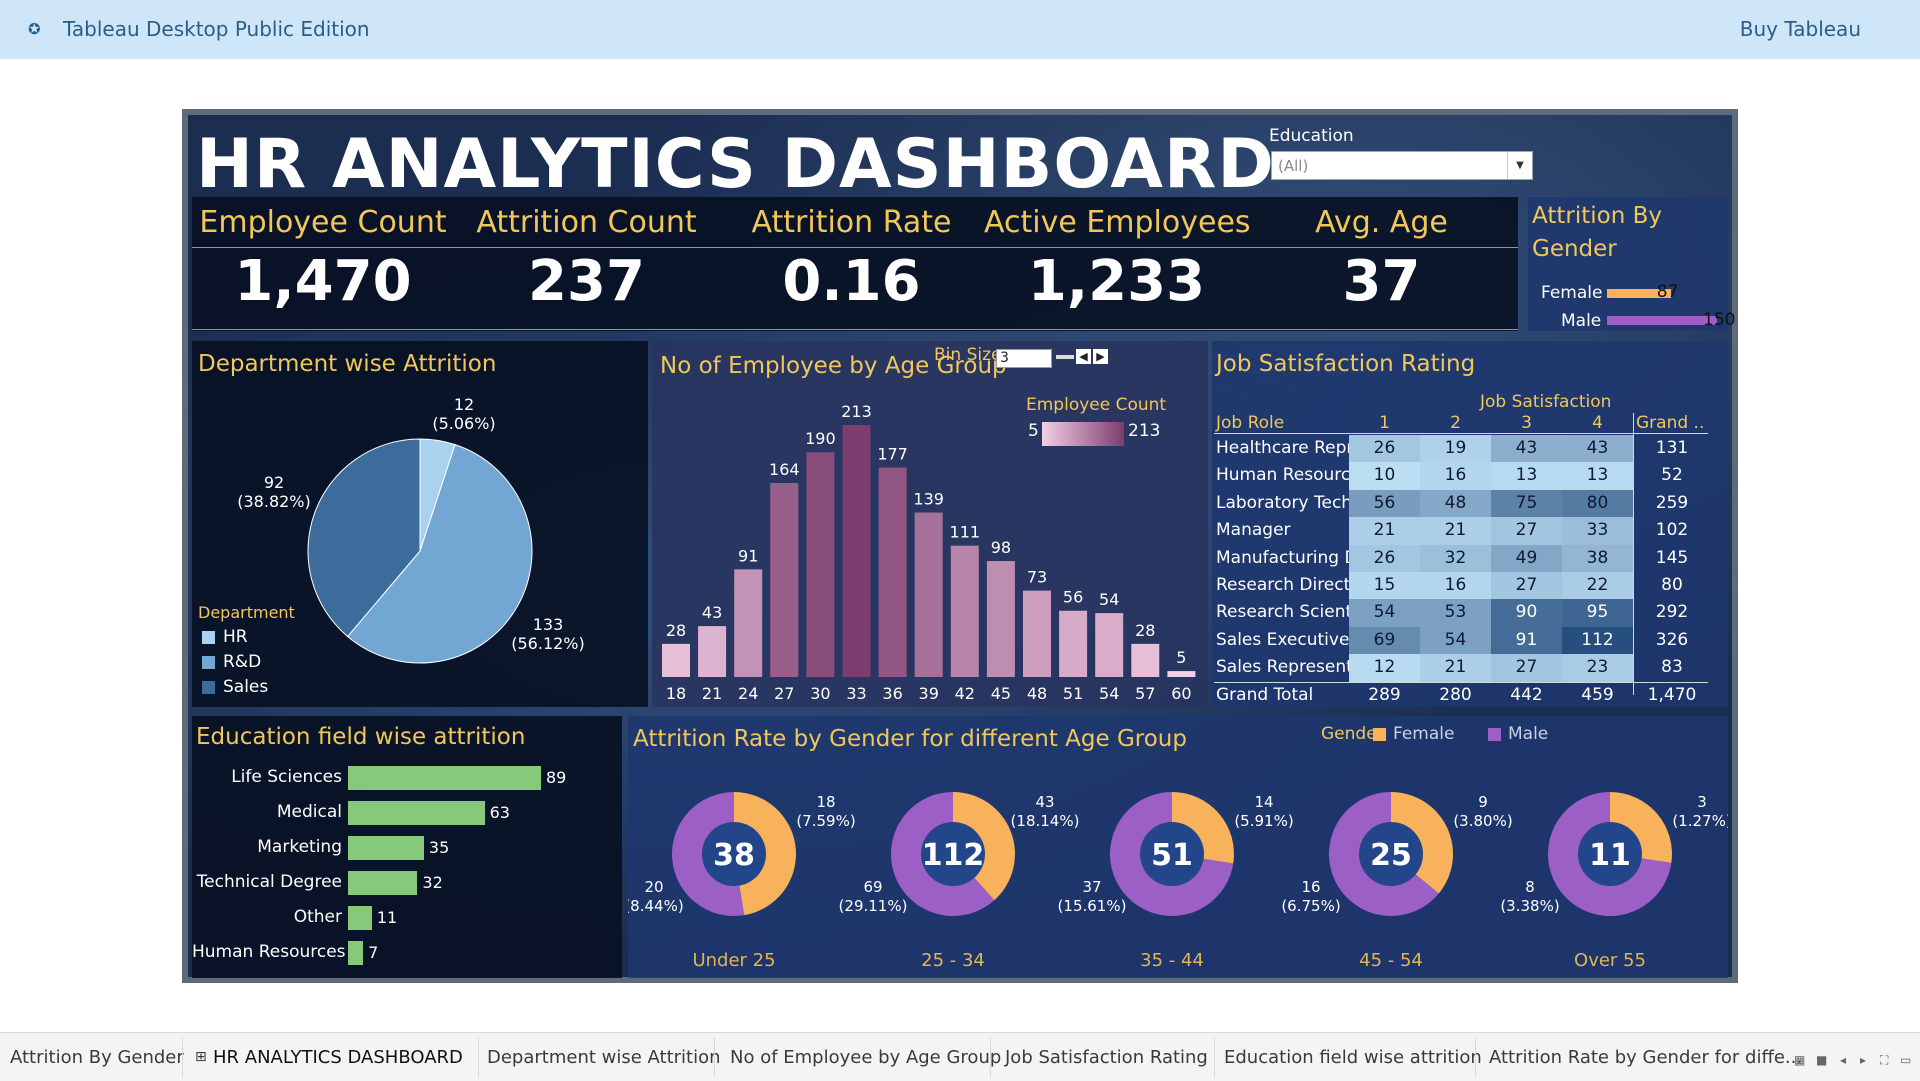 The width and height of the screenshot is (1920, 1081). Describe the element at coordinates (1884, 1060) in the screenshot. I see `fullscreen-icon: ⛶` at that location.